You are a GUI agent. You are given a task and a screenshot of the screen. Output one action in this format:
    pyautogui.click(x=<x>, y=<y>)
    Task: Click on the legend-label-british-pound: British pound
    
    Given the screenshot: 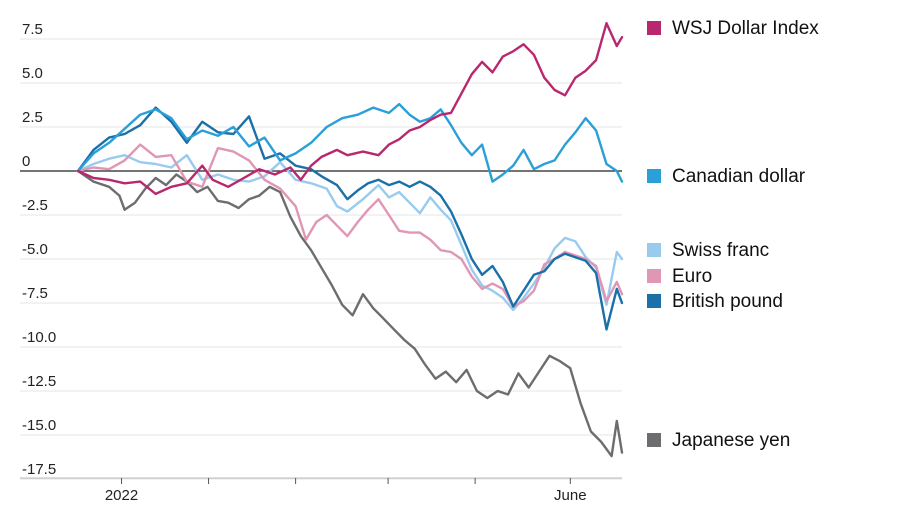 What is the action you would take?
    pyautogui.click(x=727, y=301)
    